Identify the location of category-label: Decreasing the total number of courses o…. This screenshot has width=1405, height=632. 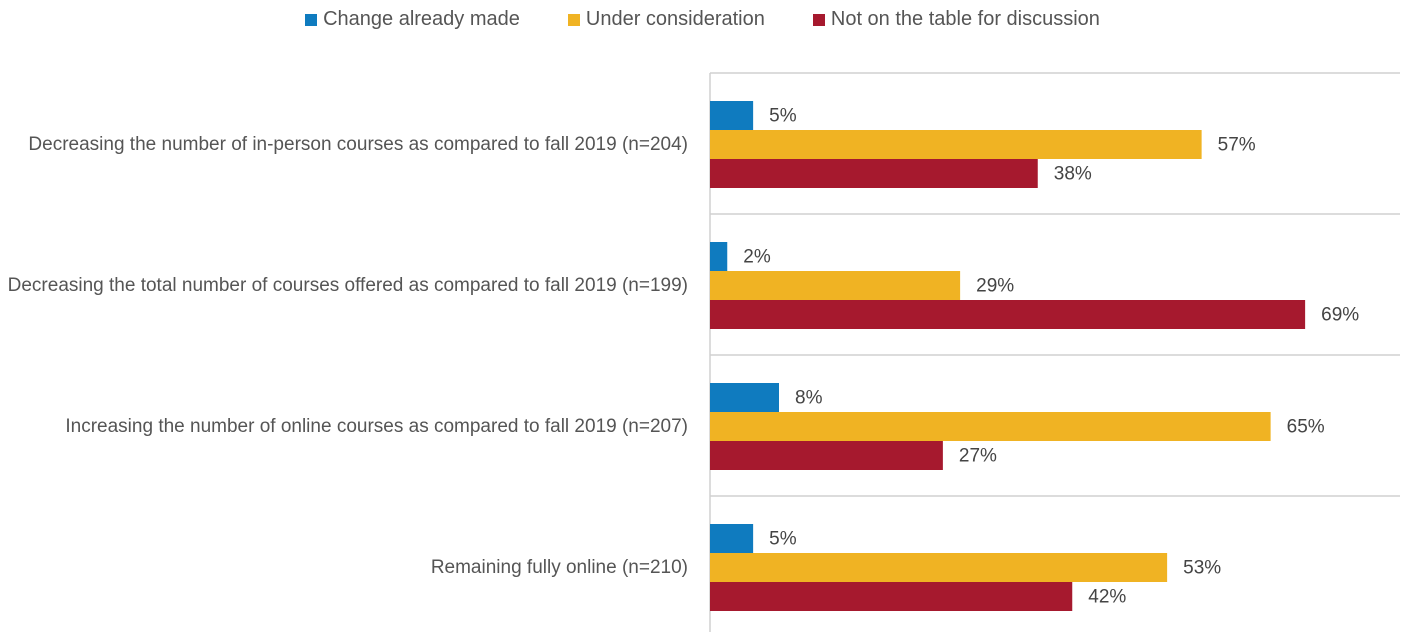
(344, 286).